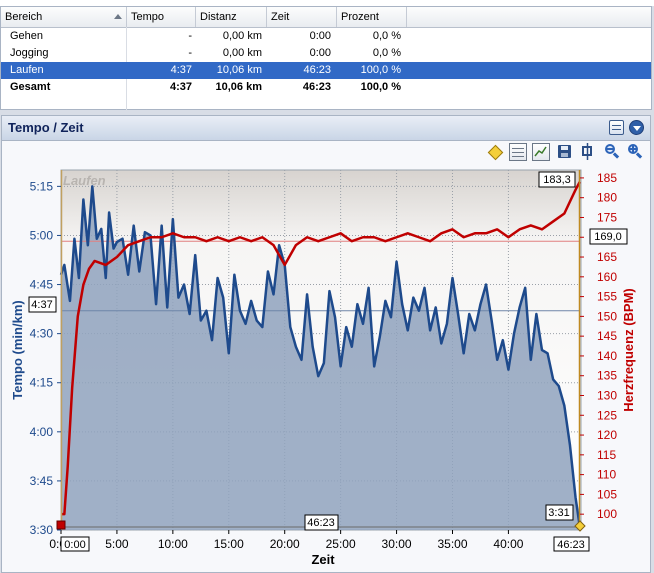 This screenshot has width=654, height=573. I want to click on x-tick-label: 35:00, so click(452, 544).